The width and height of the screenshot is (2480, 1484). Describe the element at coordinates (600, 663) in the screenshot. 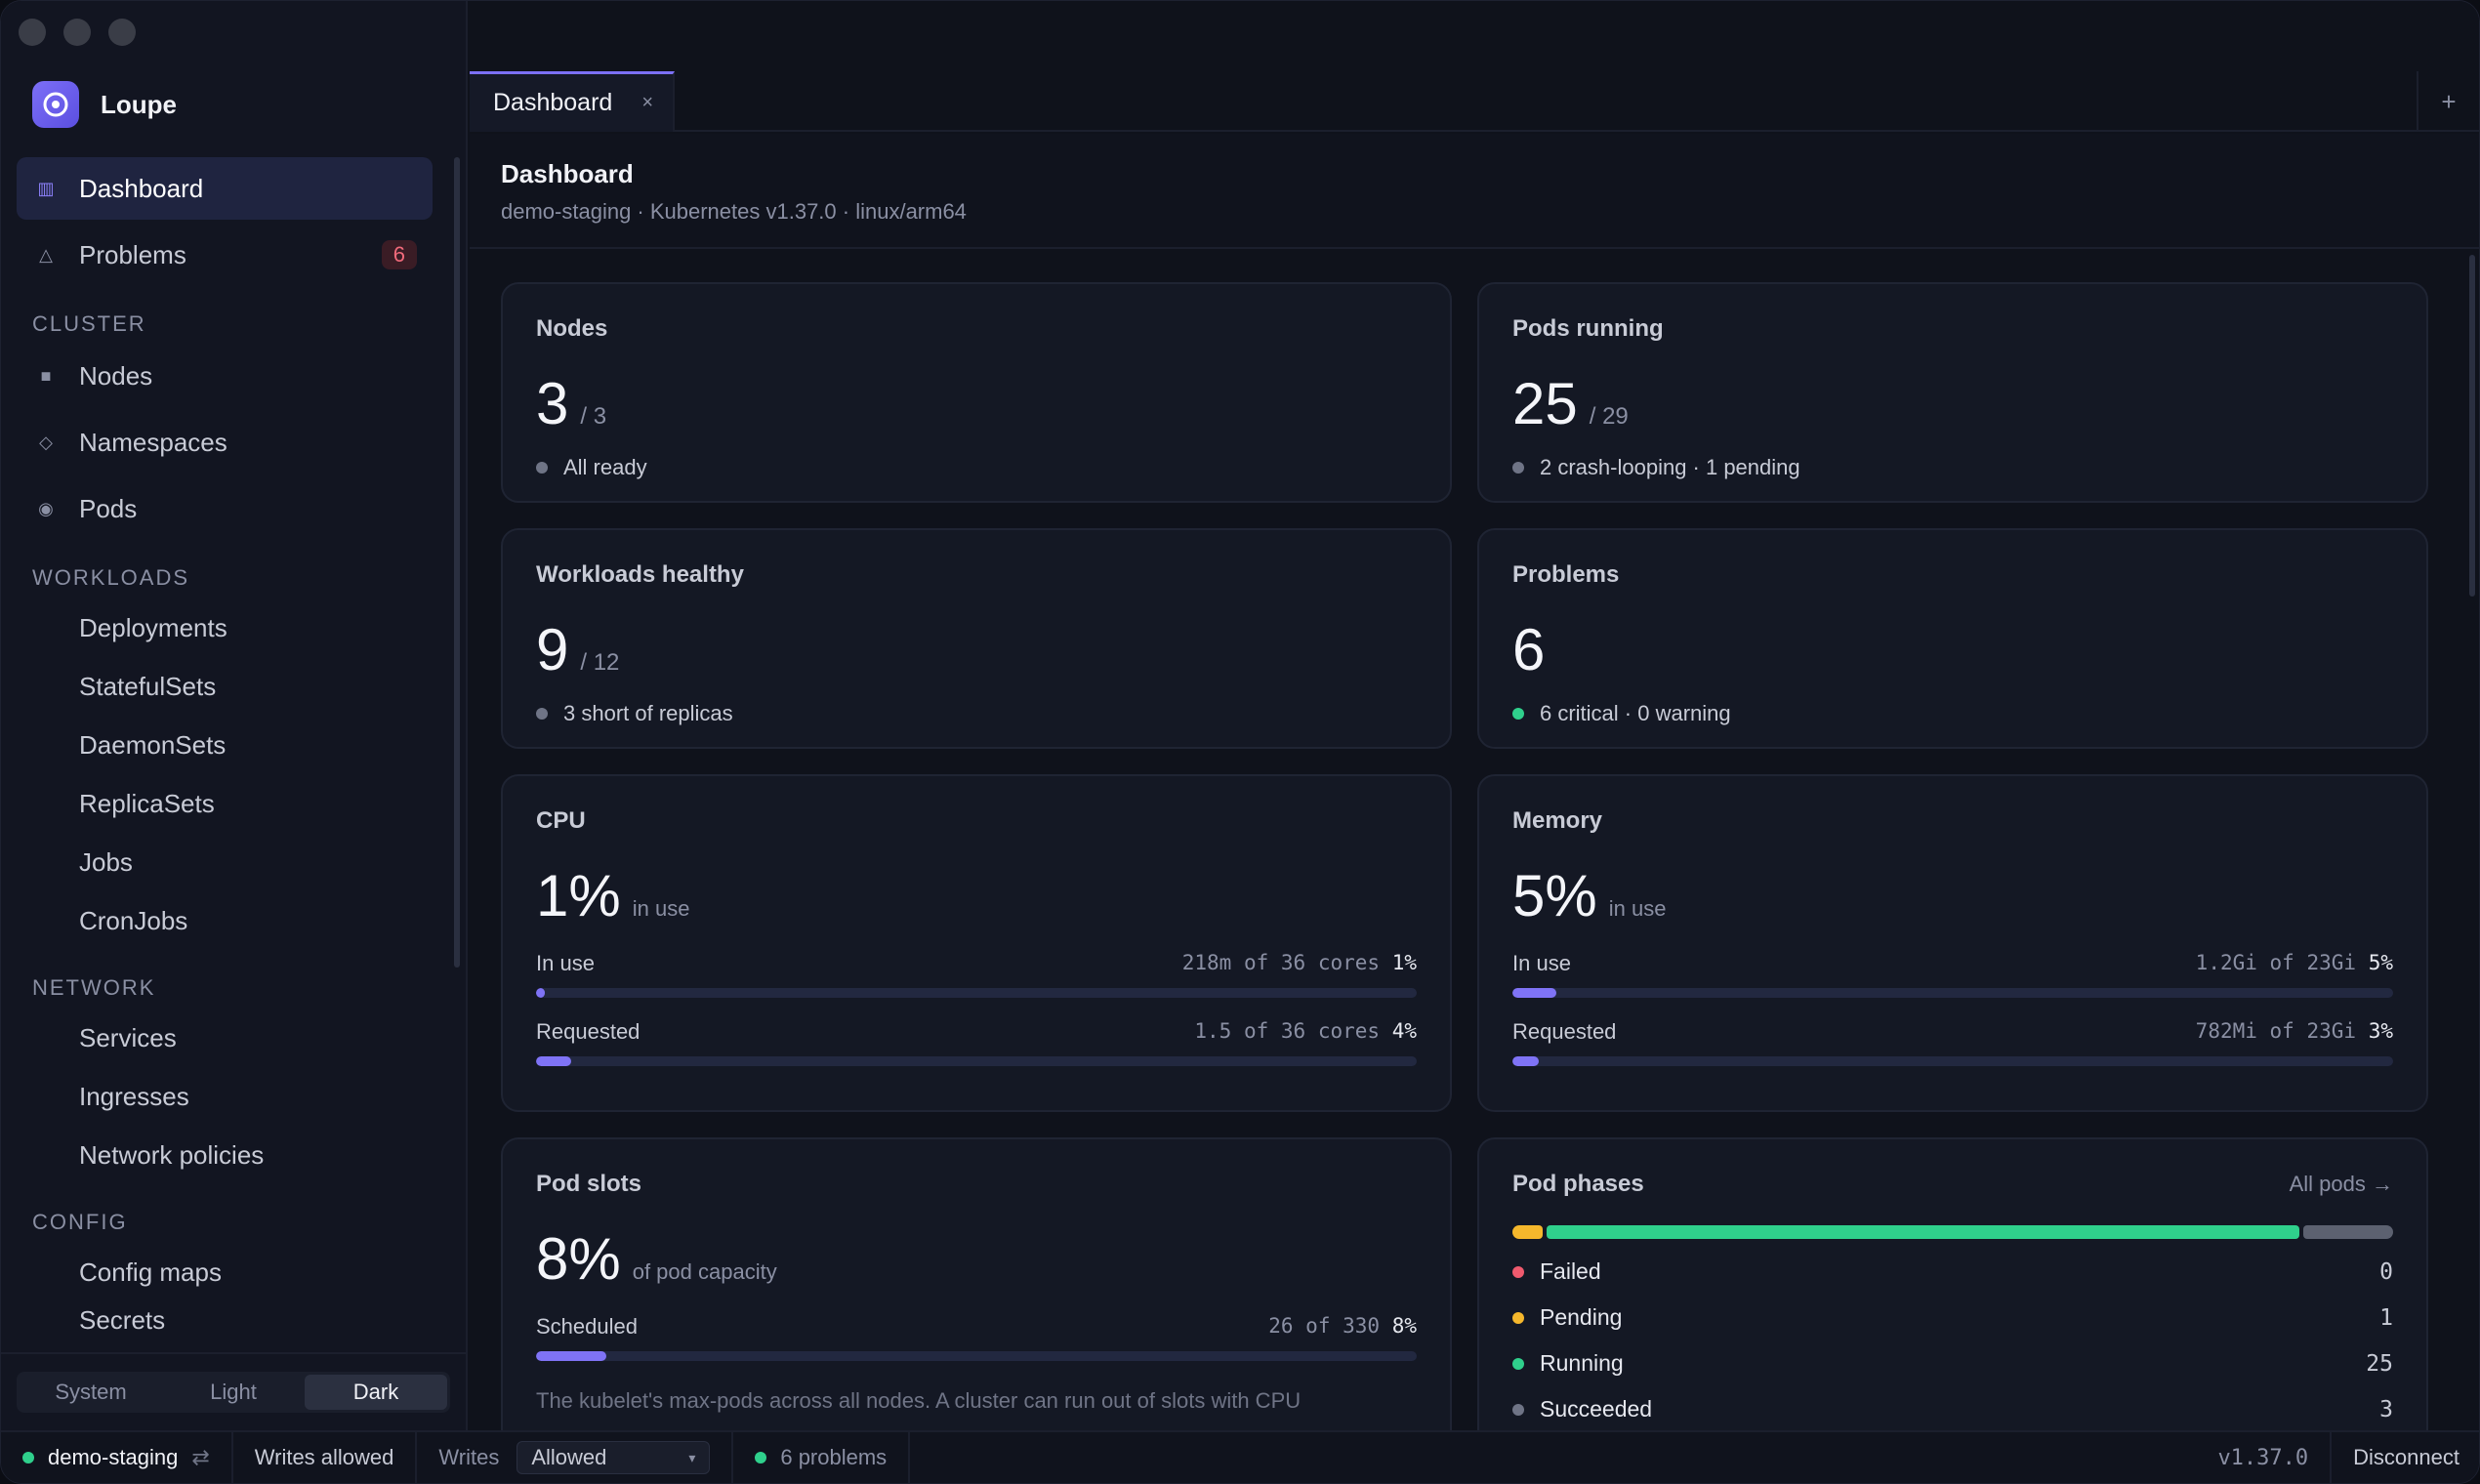

I see `workloads-total: / 12` at that location.